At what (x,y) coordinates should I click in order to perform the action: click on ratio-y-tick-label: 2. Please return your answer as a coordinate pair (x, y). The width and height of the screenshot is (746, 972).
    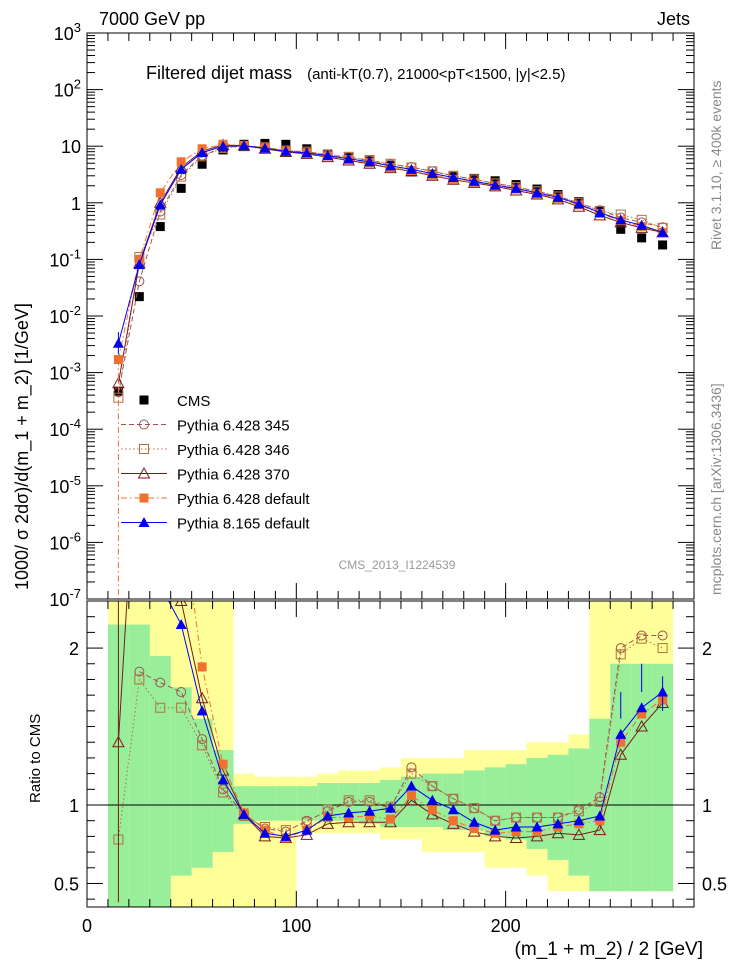
    Looking at the image, I should click on (74, 649).